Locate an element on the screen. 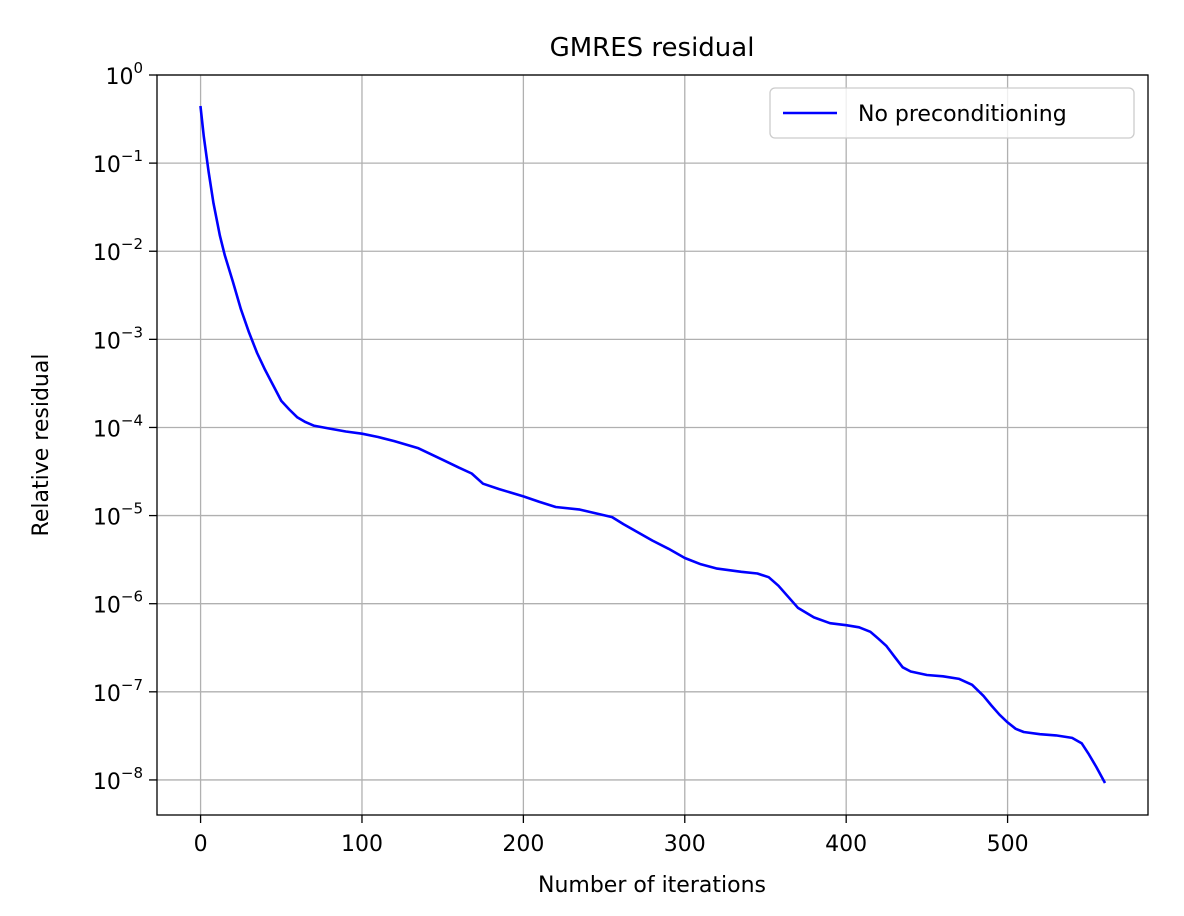  y-tick-label: 10⁻⁶ is located at coordinates (118, 603).